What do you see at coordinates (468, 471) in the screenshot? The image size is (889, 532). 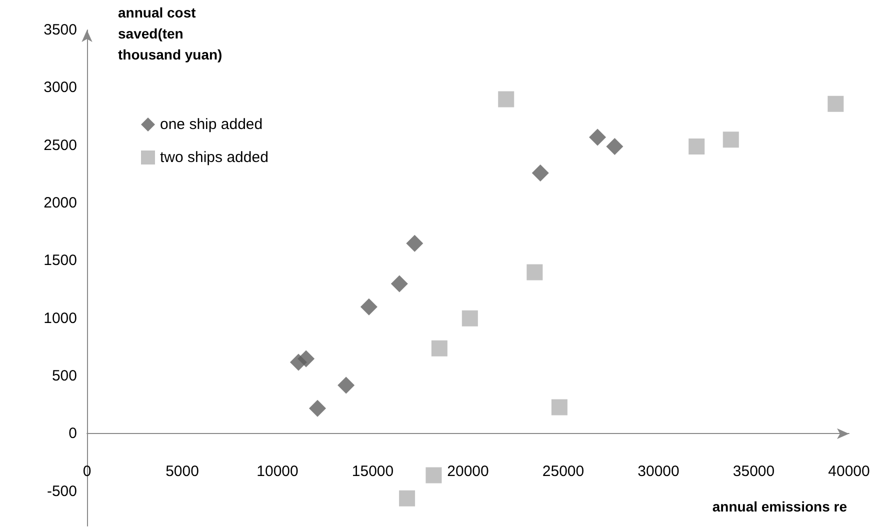 I see `x-tick-label: 20000` at bounding box center [468, 471].